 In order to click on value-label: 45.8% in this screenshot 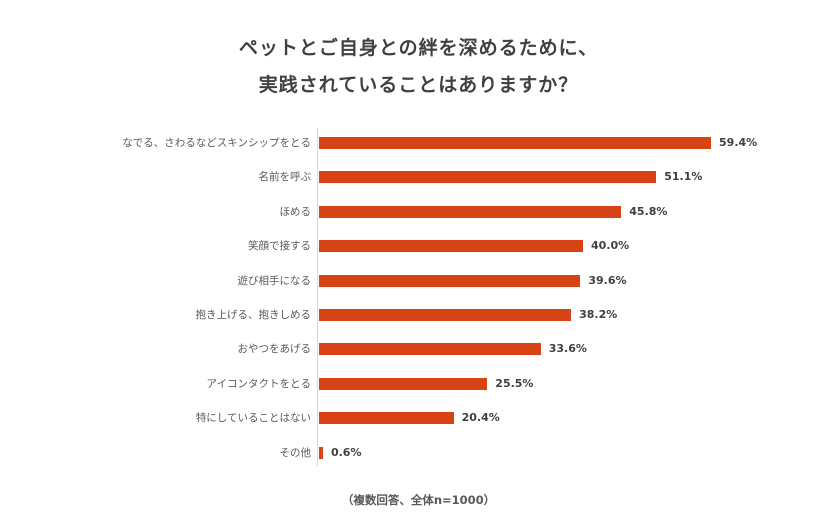, I will do `click(648, 211)`.